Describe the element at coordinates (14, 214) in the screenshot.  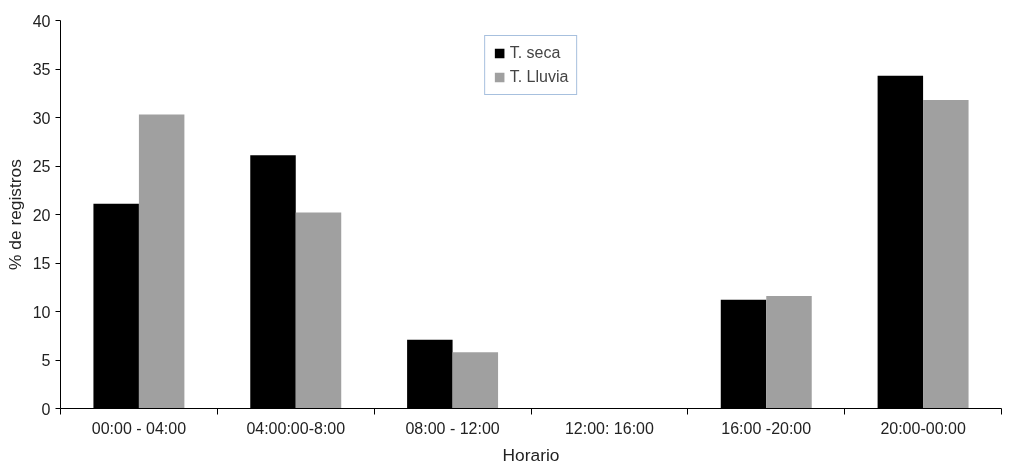
I see `y-axis-title: % de registros` at that location.